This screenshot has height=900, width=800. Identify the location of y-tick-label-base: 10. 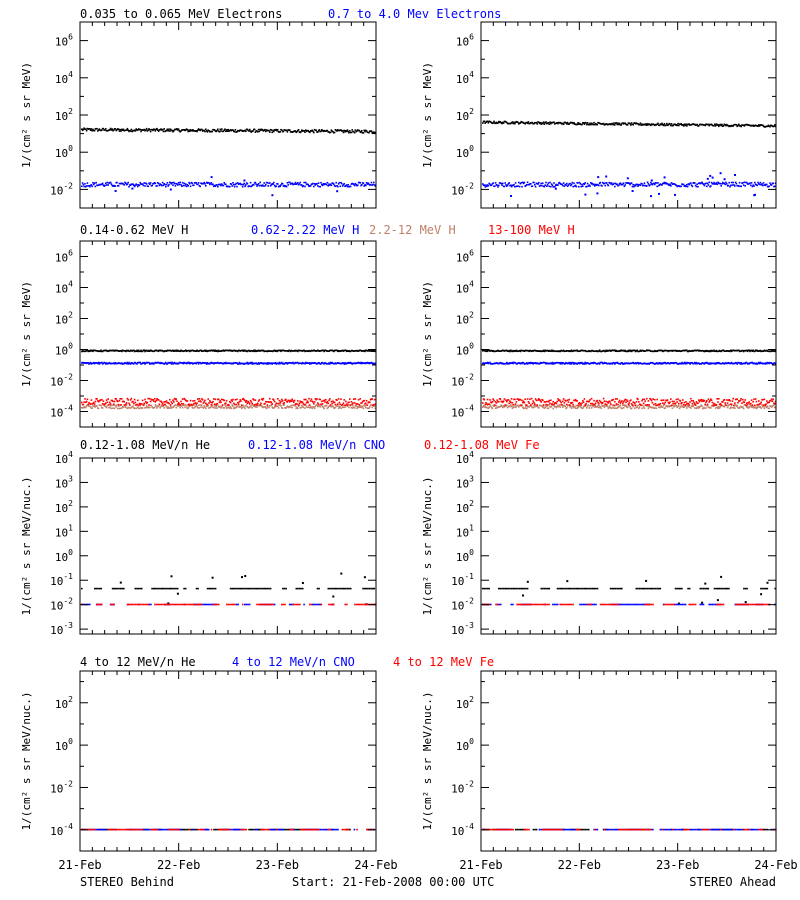
(56, 413).